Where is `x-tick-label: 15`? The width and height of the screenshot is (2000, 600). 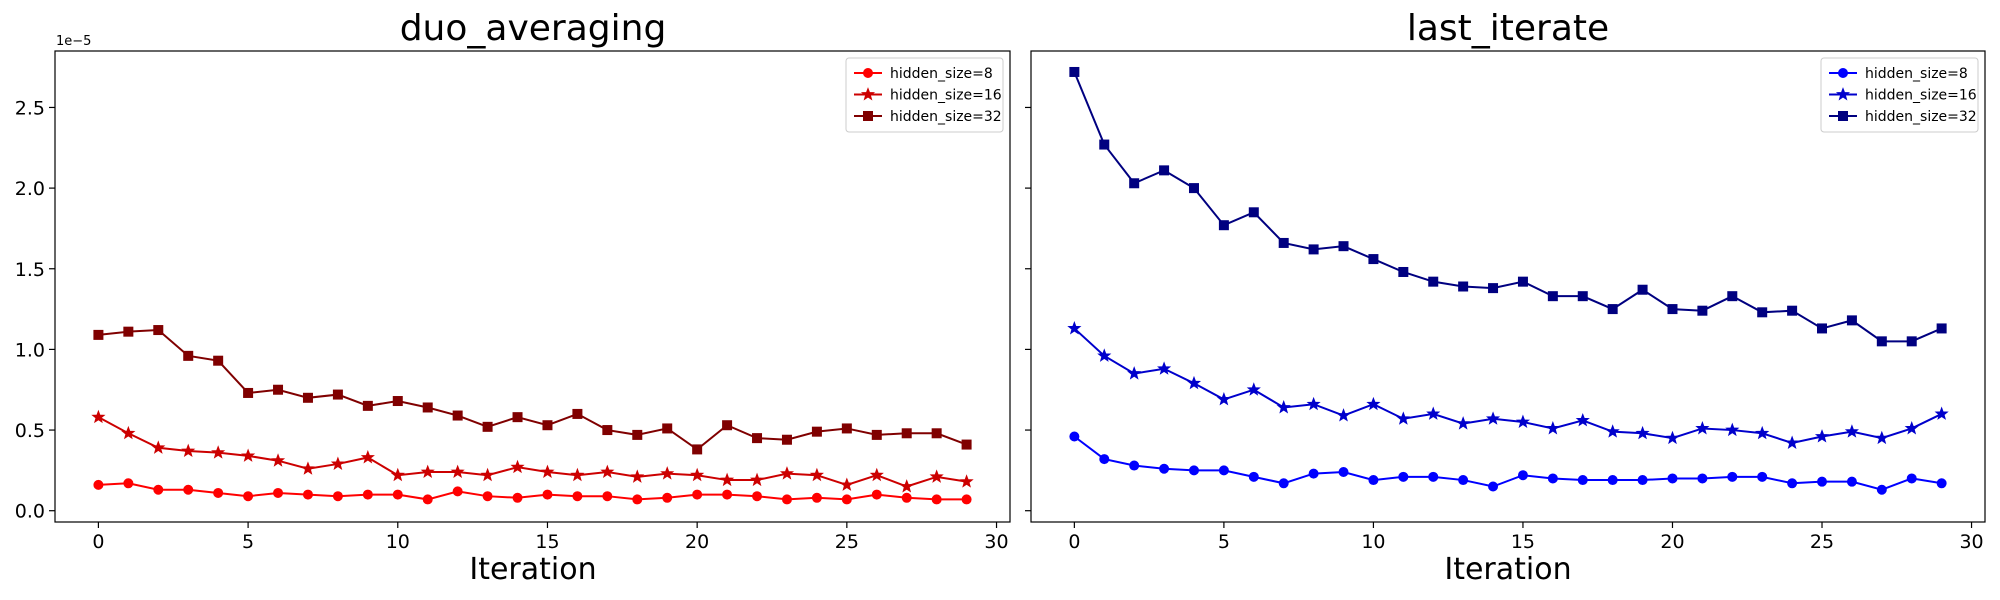
x-tick-label: 15 is located at coordinates (547, 542).